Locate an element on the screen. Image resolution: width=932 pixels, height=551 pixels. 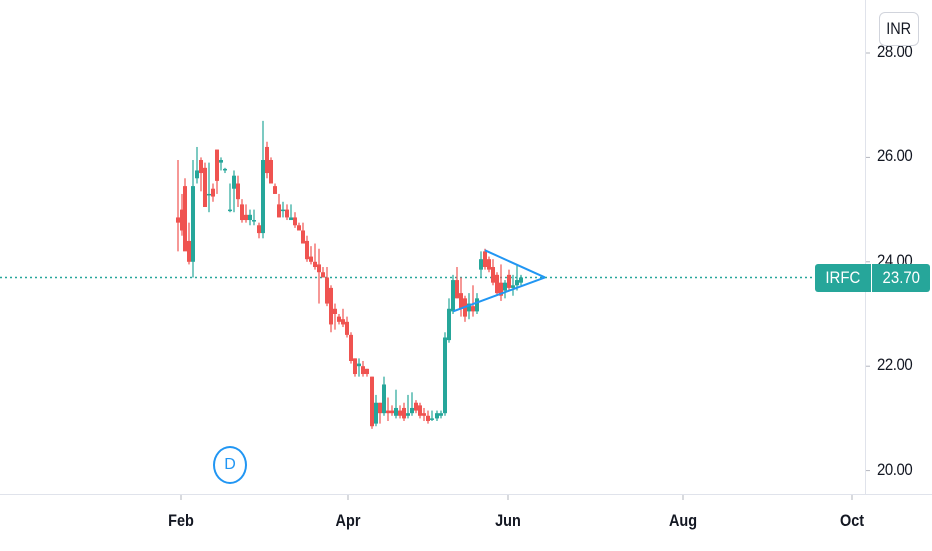
triangle-lower-line is located at coordinates (499, 294).